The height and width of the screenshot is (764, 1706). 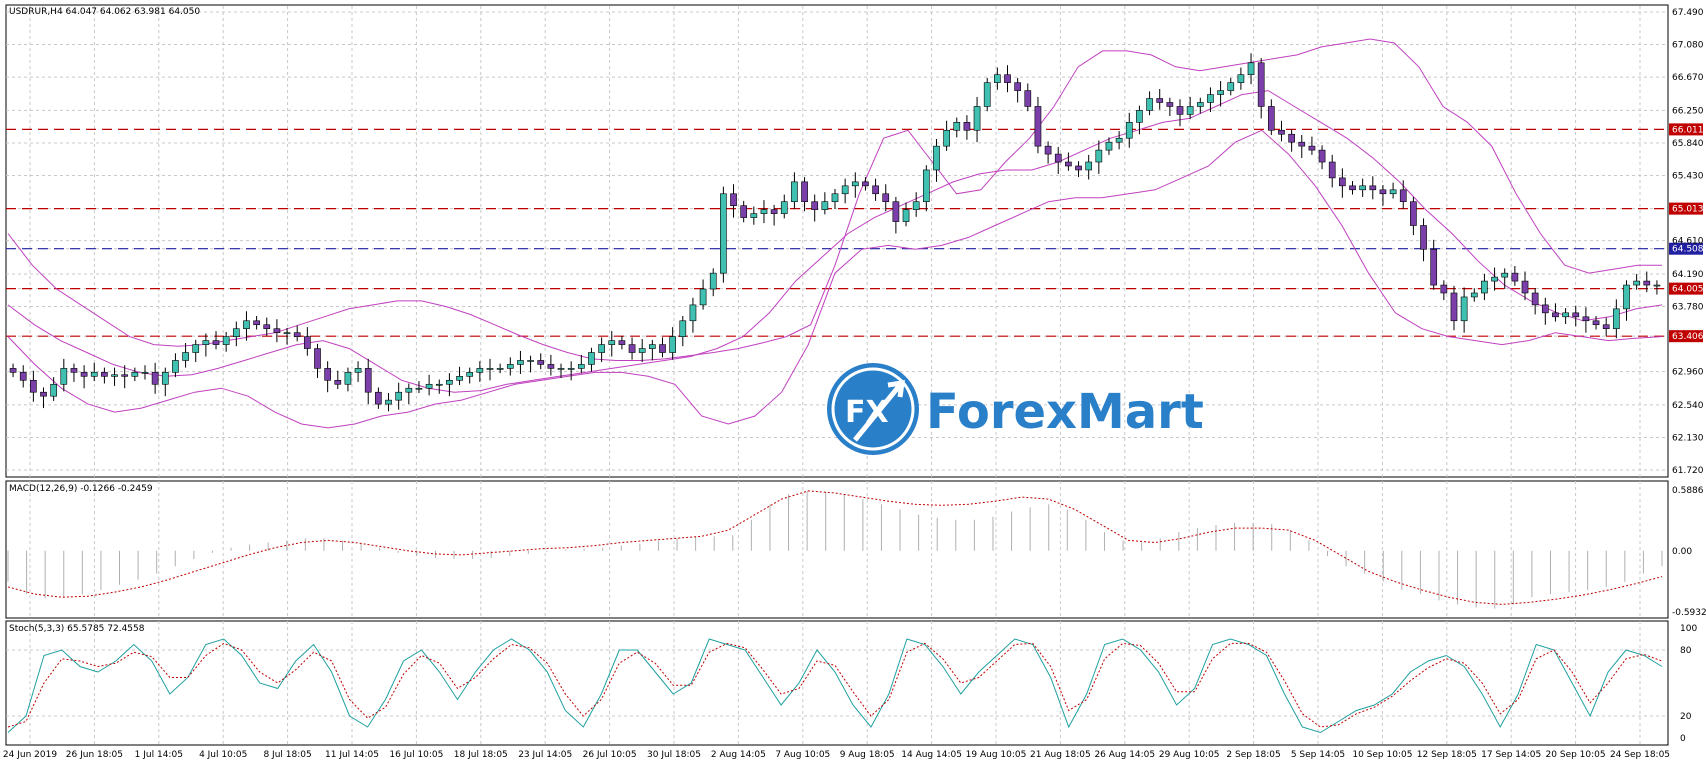 What do you see at coordinates (879, 411) in the screenshot?
I see `logo-arrow-icon` at bounding box center [879, 411].